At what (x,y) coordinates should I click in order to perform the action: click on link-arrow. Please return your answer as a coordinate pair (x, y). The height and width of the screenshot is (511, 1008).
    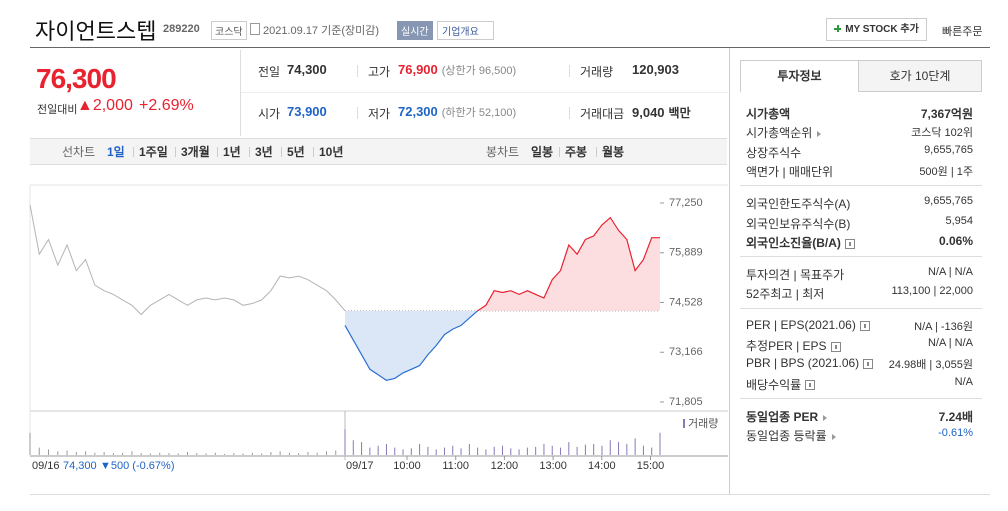
    Looking at the image, I should click on (825, 417).